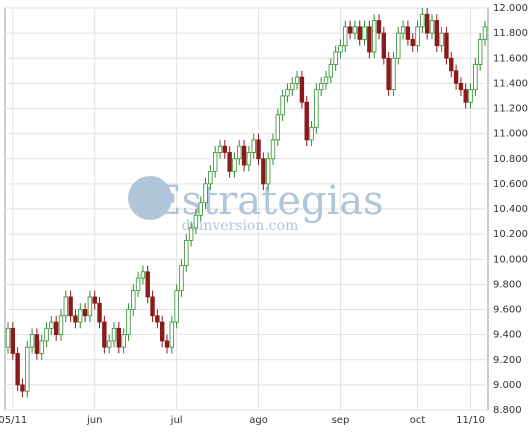  What do you see at coordinates (510, 234) in the screenshot?
I see `y-tick-label: 10.200` at bounding box center [510, 234].